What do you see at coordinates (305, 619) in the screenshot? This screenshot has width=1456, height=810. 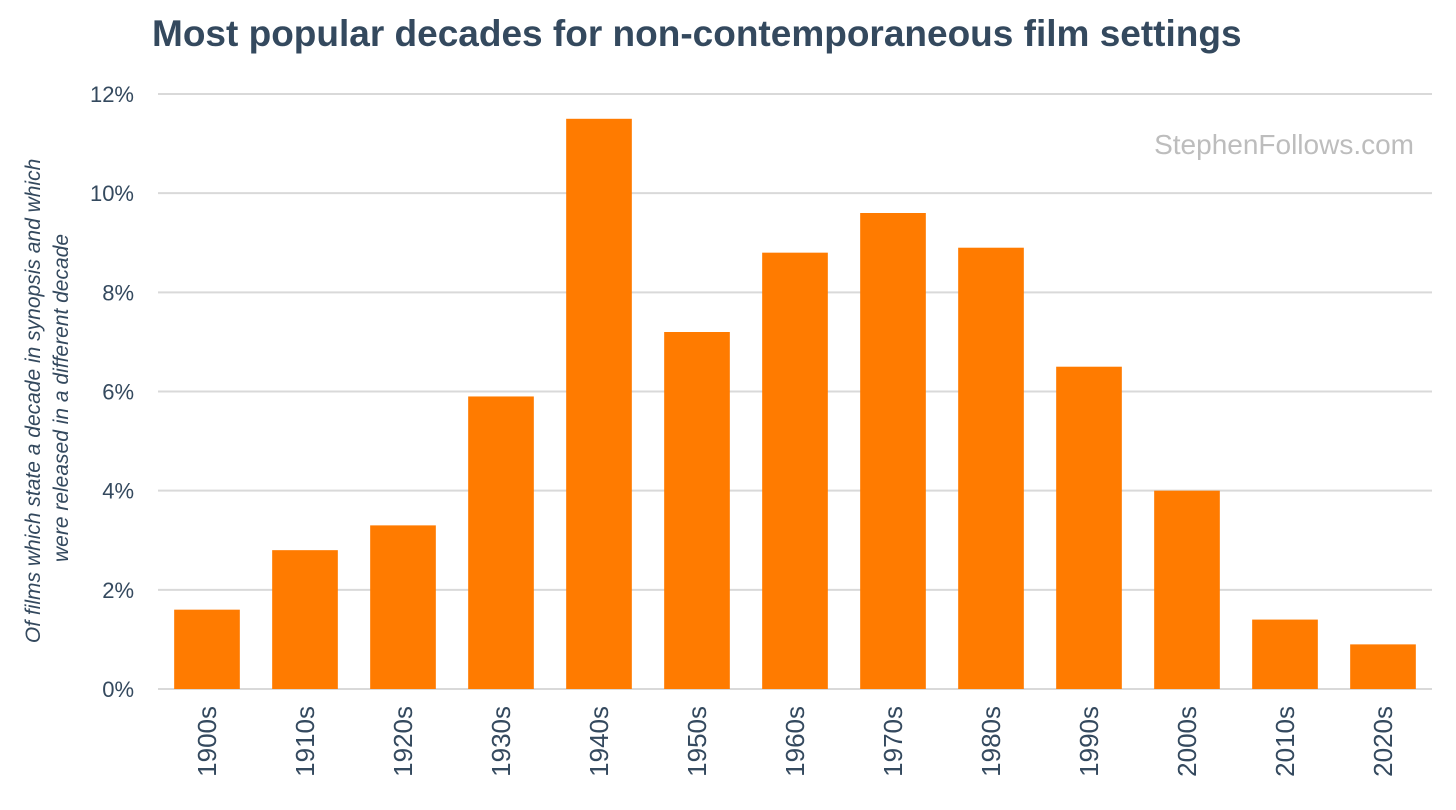 I see `bar-1910s` at bounding box center [305, 619].